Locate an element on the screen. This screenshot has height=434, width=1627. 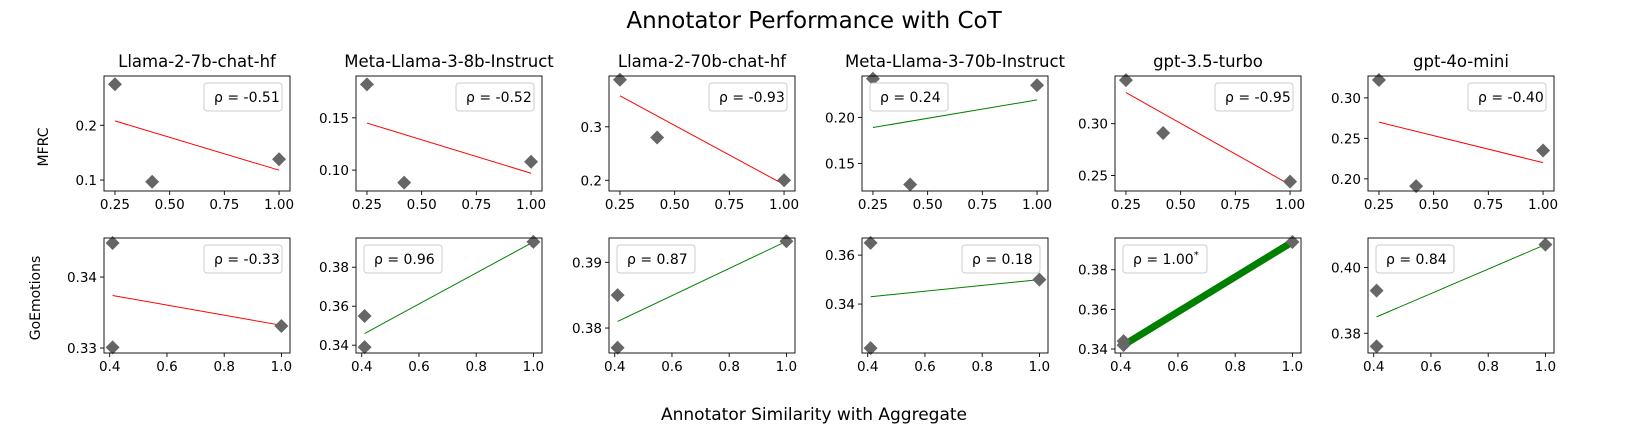
subplot-goemotions-col1: 0.4 0.6 0.8 1.0 0.34 0.36 0.38 ρ = 0.96 is located at coordinates (431, 304).